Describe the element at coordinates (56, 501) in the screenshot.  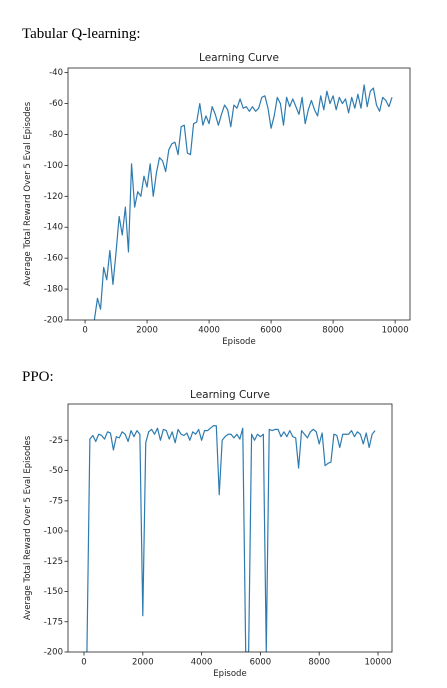
I see `y-tick-label: -75` at that location.